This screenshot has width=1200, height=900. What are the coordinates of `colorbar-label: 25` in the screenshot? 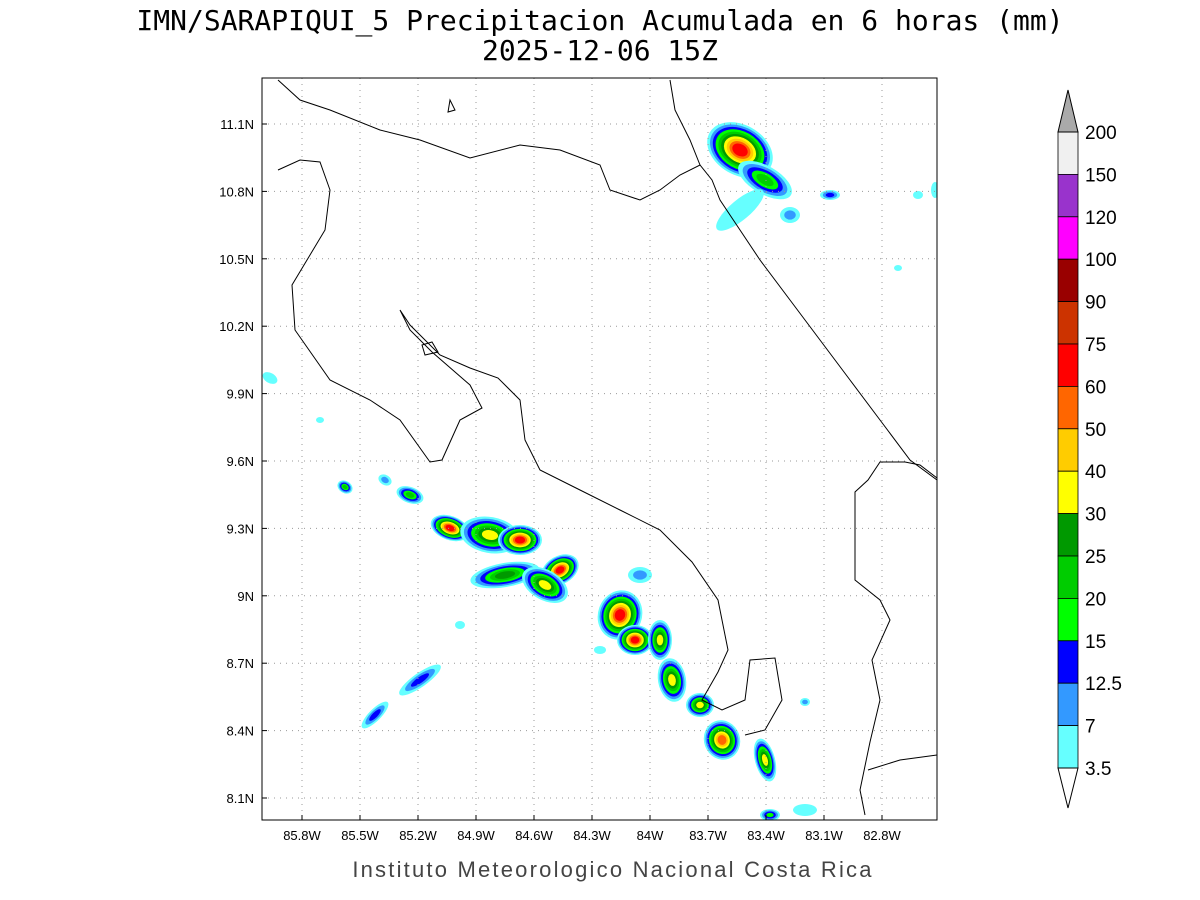 It's located at (1095, 557).